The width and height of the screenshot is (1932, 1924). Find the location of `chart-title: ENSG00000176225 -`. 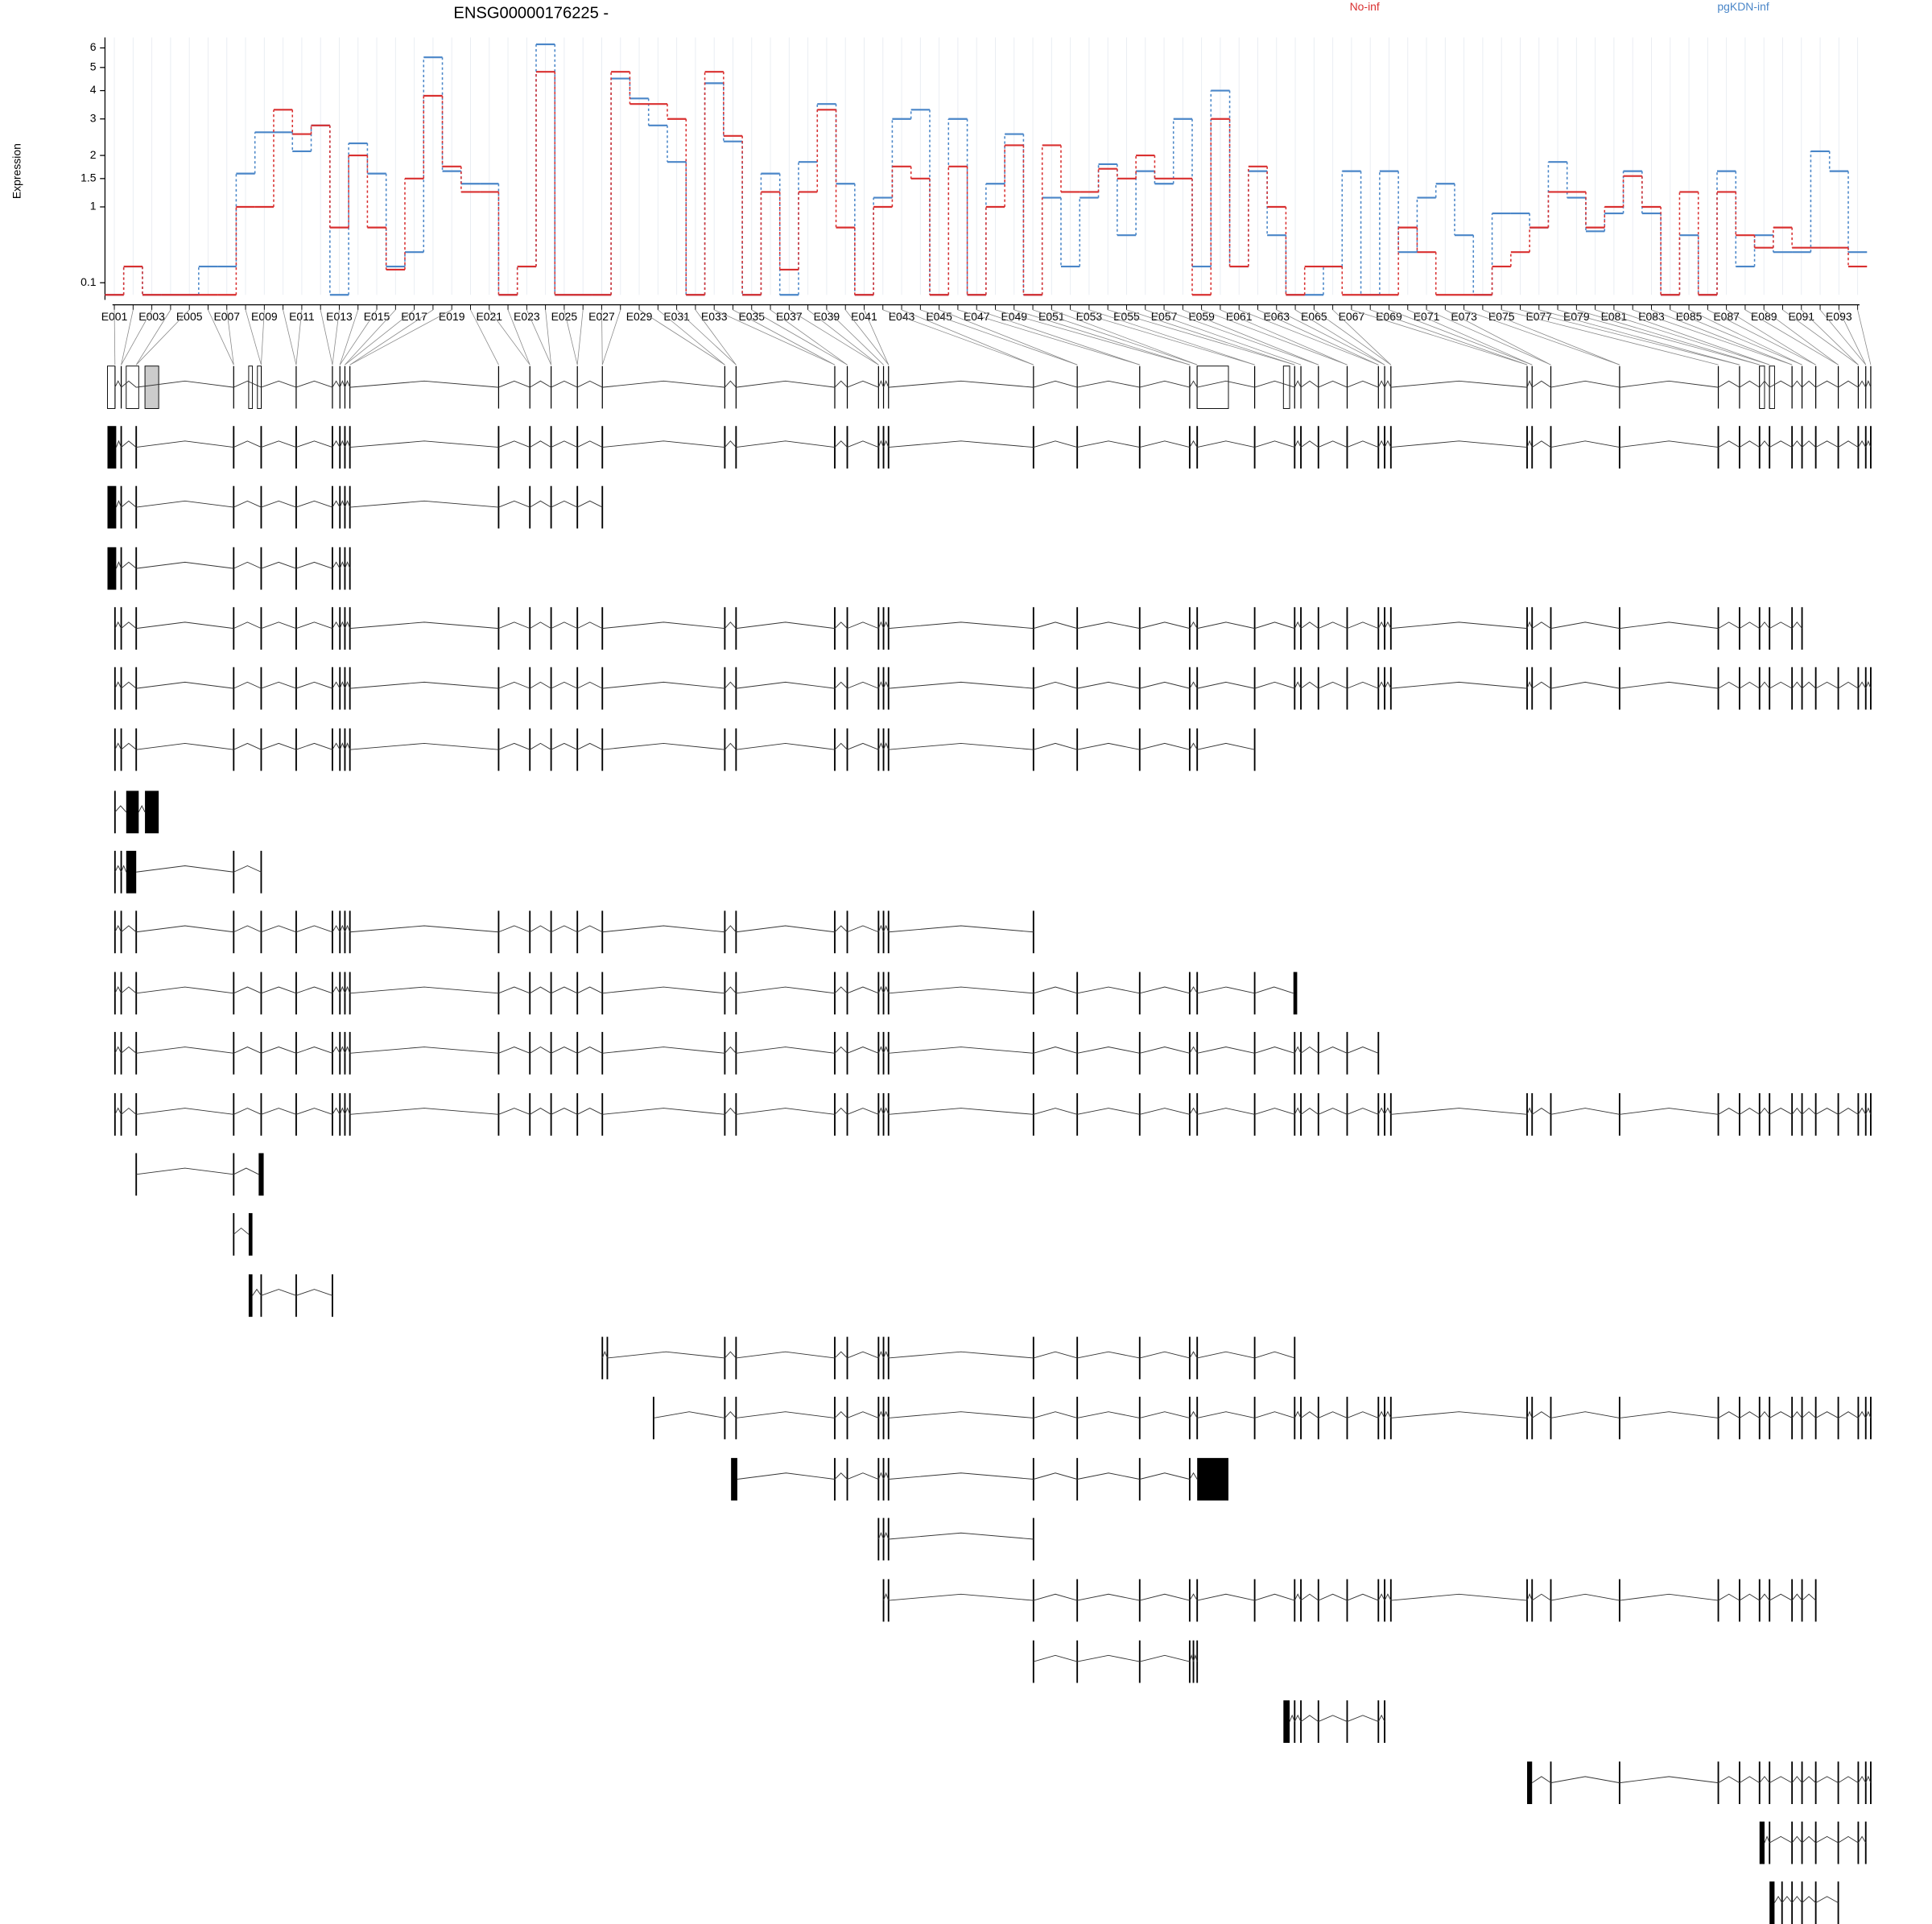

chart-title: ENSG00000176225 - is located at coordinates (531, 13).